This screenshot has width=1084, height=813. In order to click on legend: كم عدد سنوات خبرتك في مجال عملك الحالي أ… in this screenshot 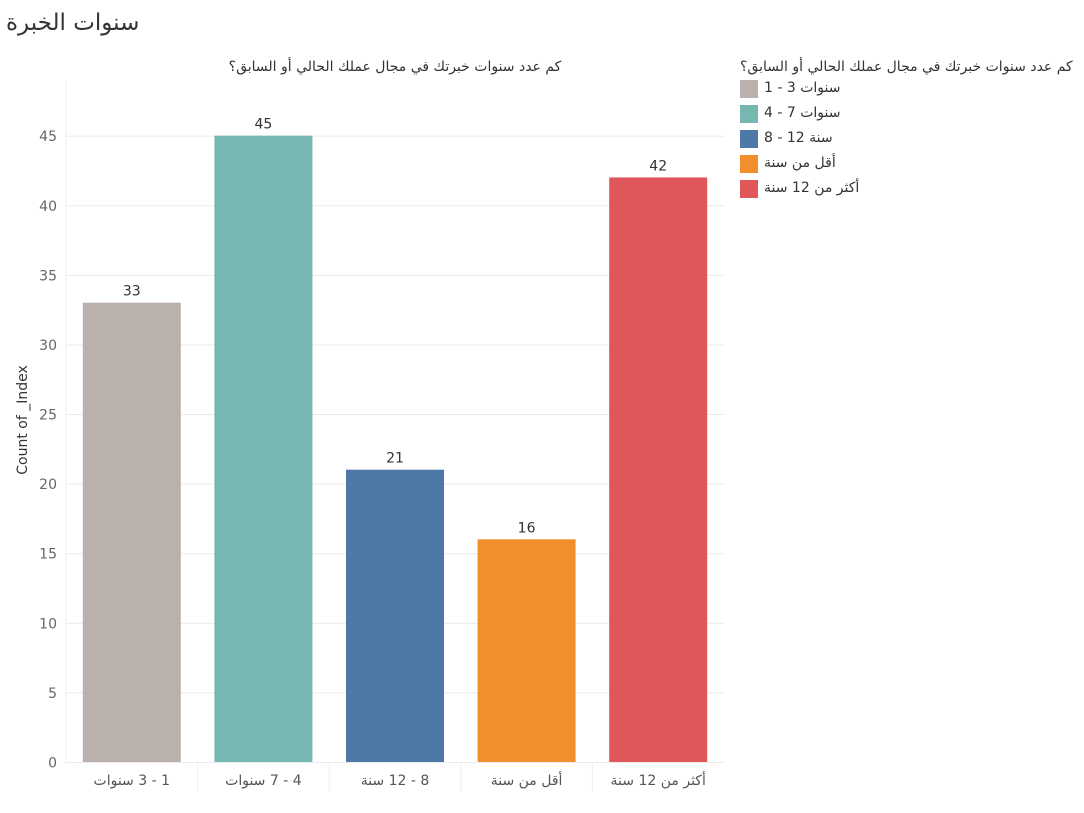, I will do `click(912, 131)`.